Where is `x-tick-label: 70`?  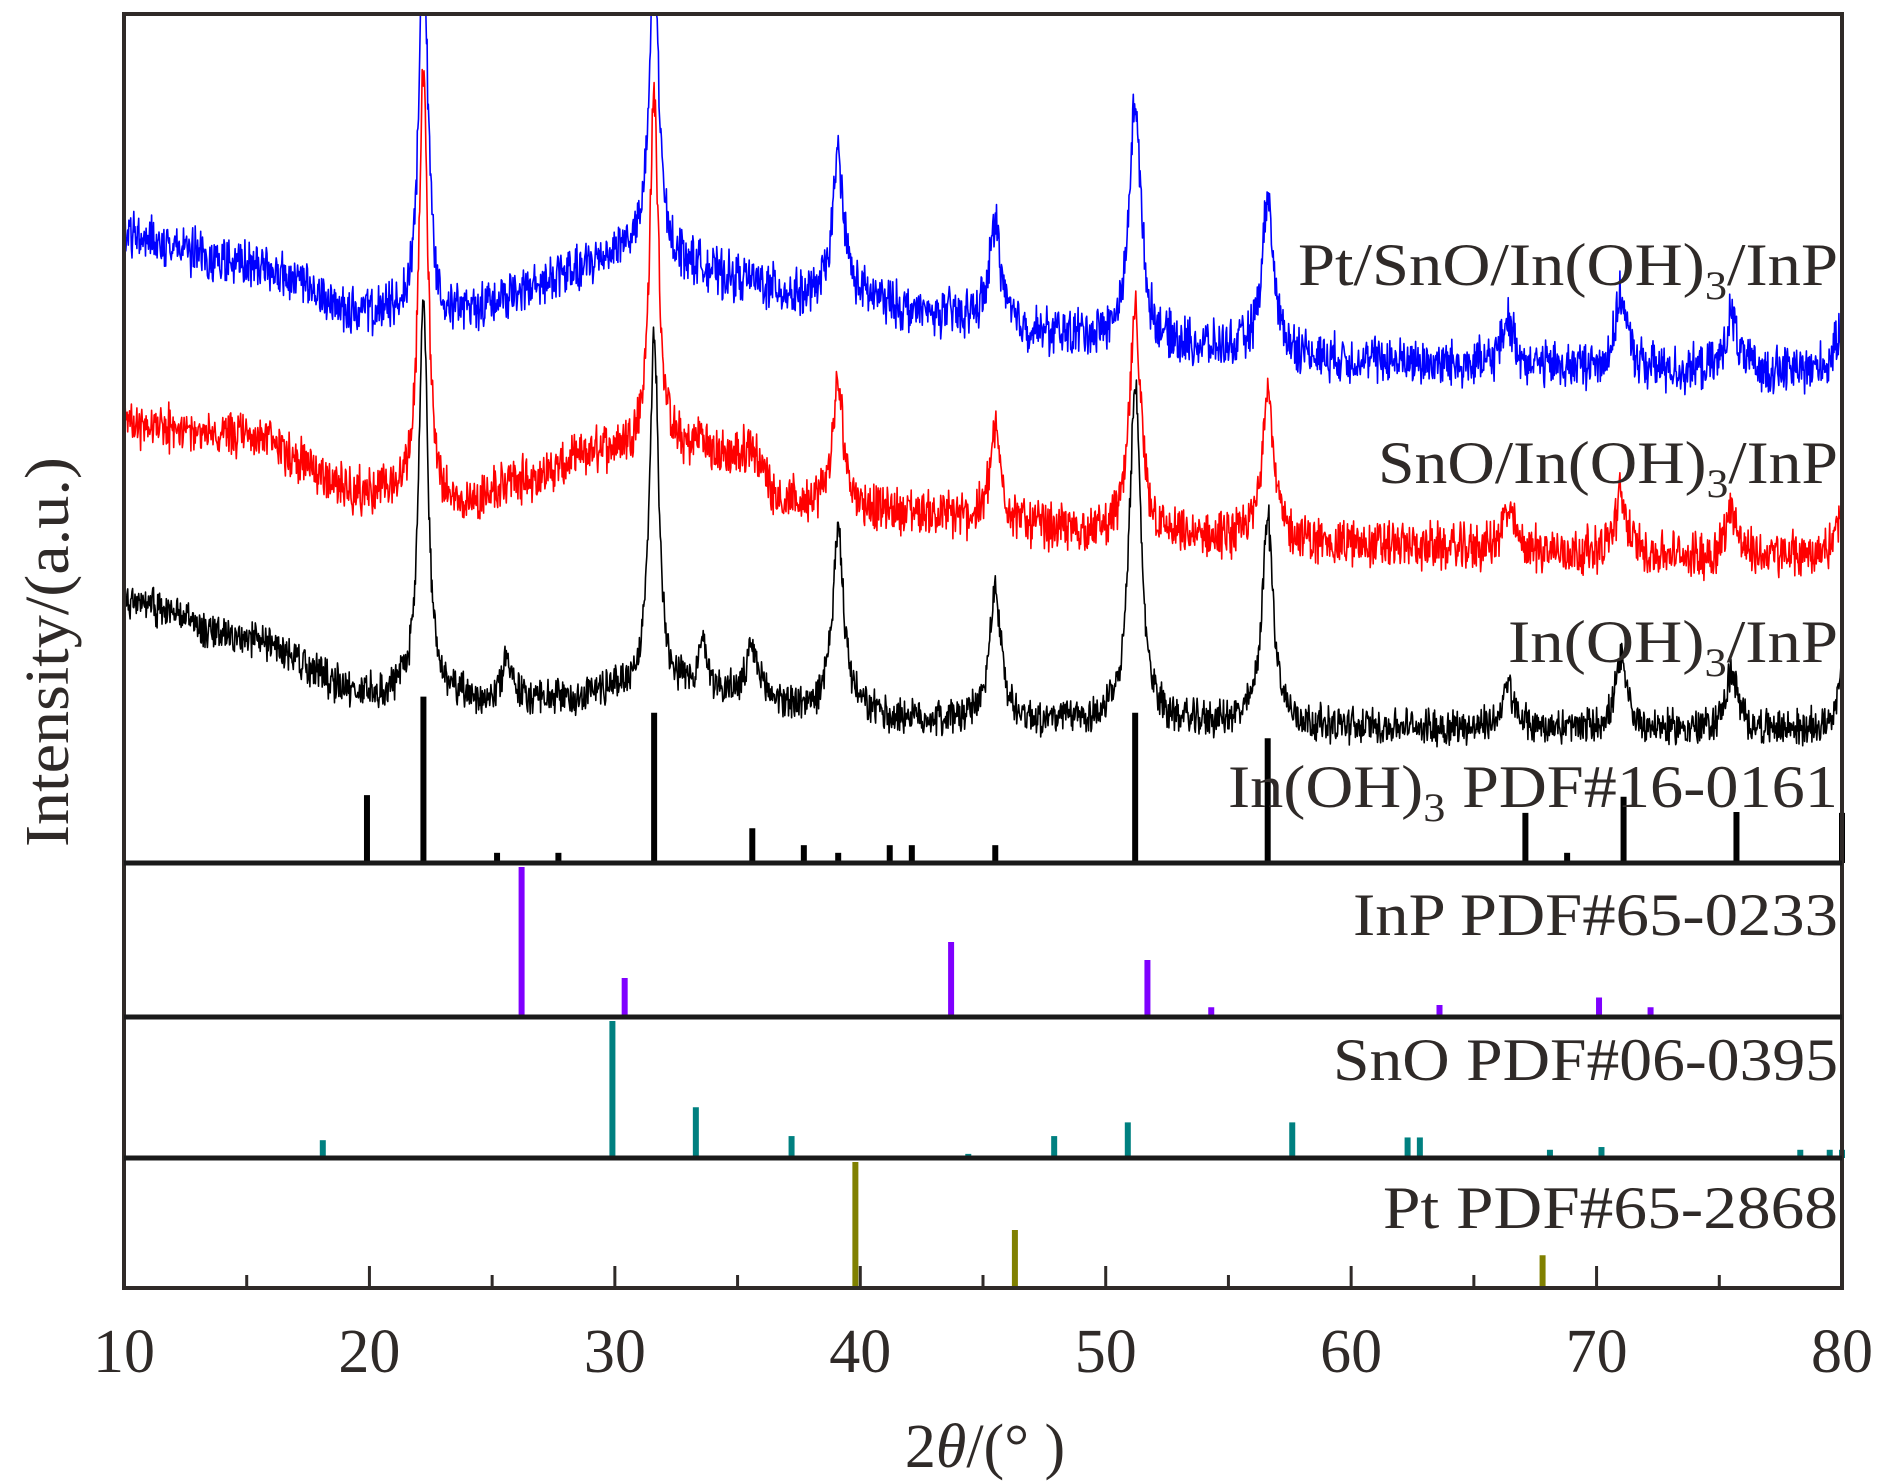 x-tick-label: 70 is located at coordinates (1597, 1352).